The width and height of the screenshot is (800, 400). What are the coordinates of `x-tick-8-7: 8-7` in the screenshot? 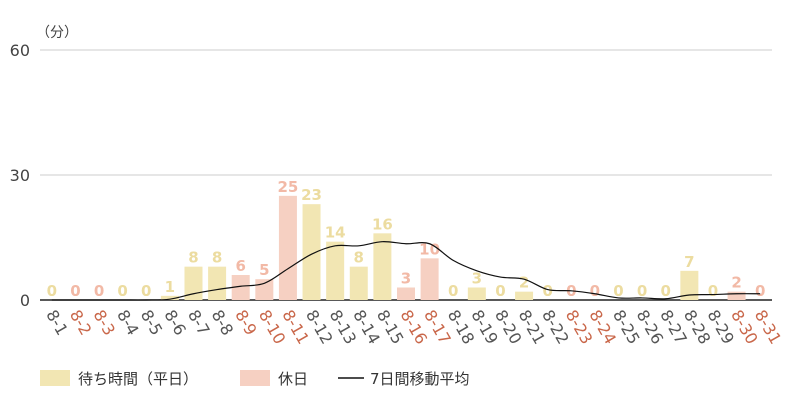 It's located at (199, 323).